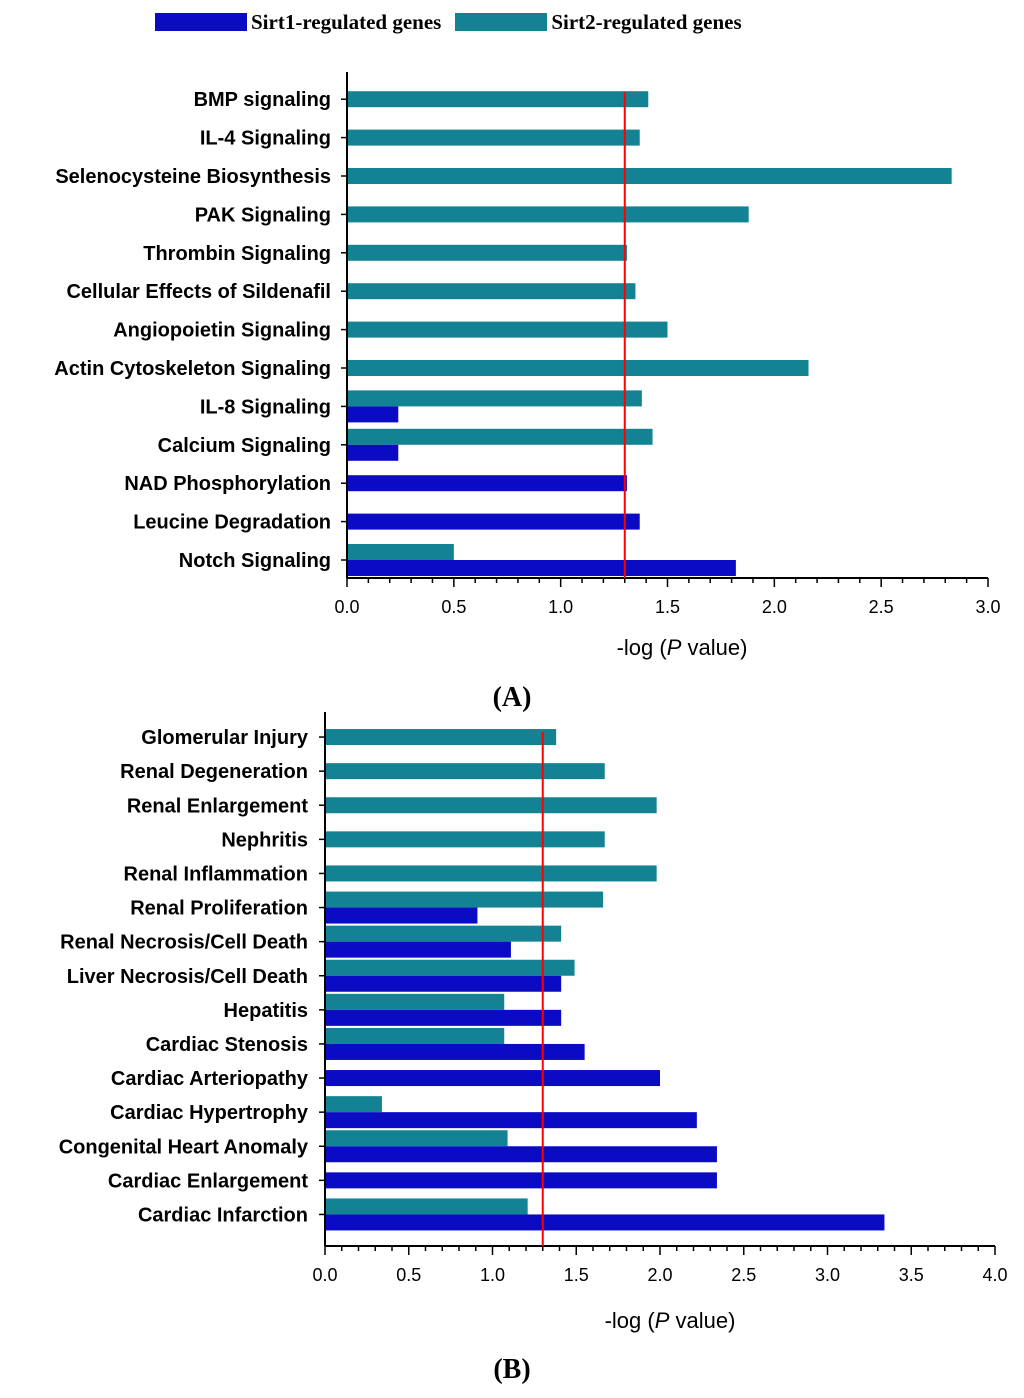  What do you see at coordinates (184, 1147) in the screenshot?
I see `category-label: Congenital Heart Anomaly` at bounding box center [184, 1147].